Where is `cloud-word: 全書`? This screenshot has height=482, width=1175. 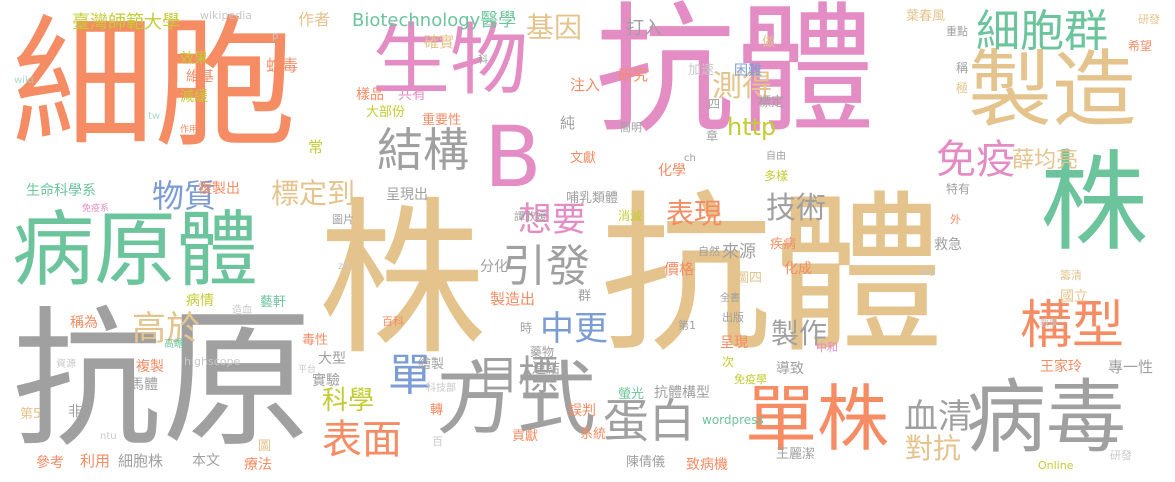
cloud-word: 全書 is located at coordinates (730, 298).